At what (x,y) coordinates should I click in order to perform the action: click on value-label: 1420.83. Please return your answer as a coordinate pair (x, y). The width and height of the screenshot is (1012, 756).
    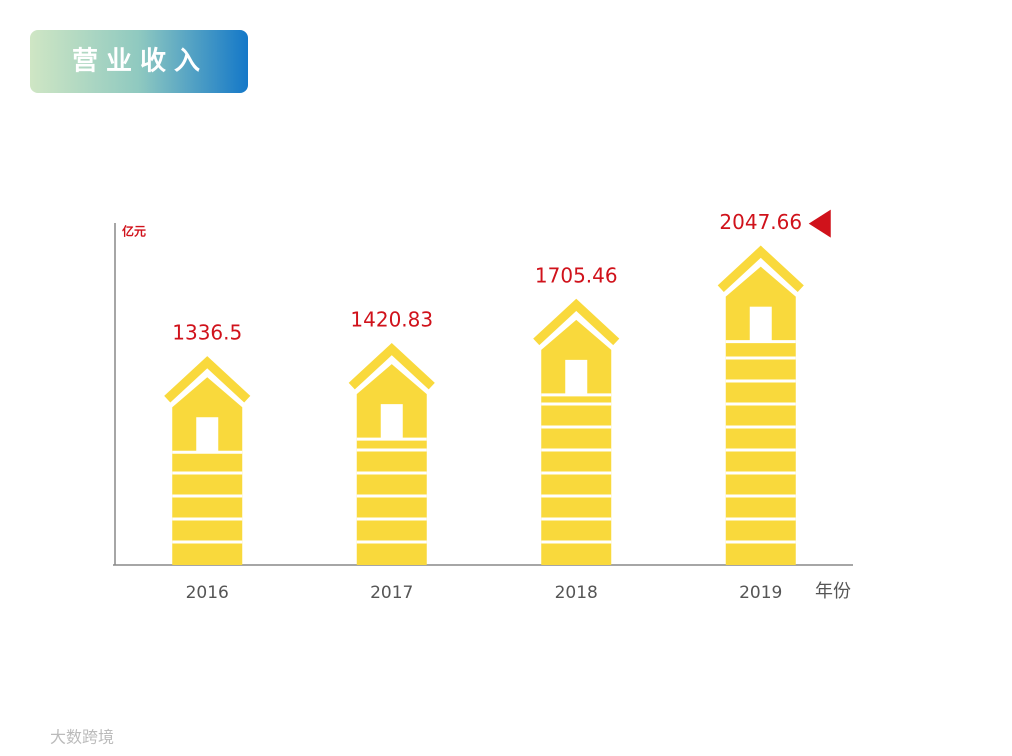
    Looking at the image, I should click on (391, 320).